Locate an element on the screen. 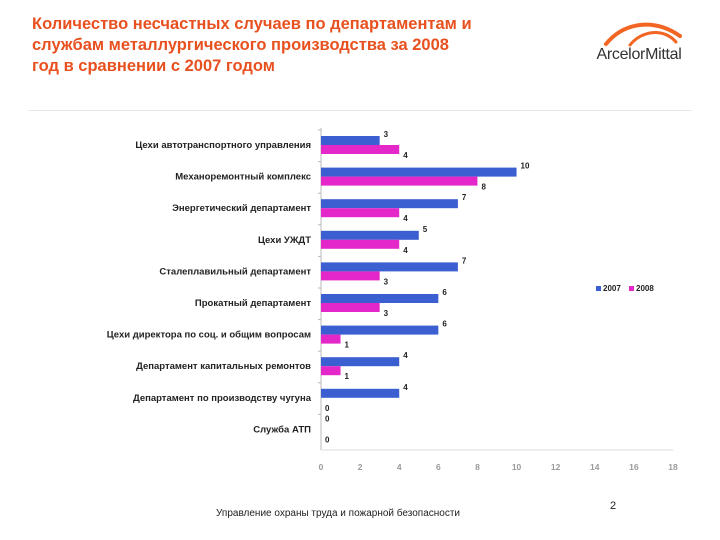  x-tick-label: 18 is located at coordinates (673, 467).